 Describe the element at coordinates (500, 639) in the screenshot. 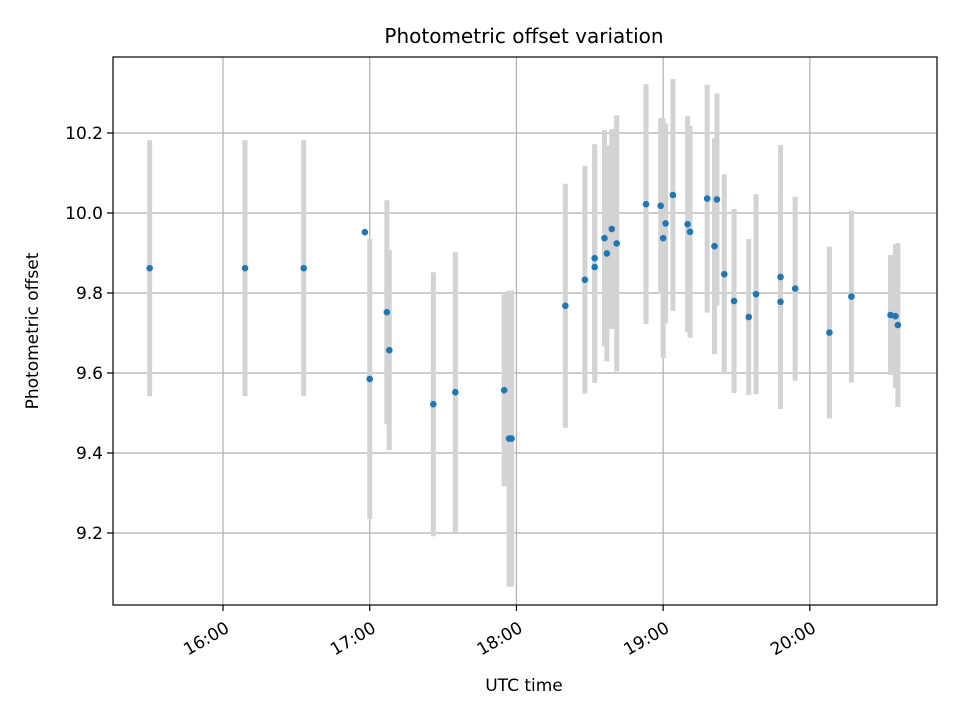

I see `x-tick-label: 18:00` at that location.